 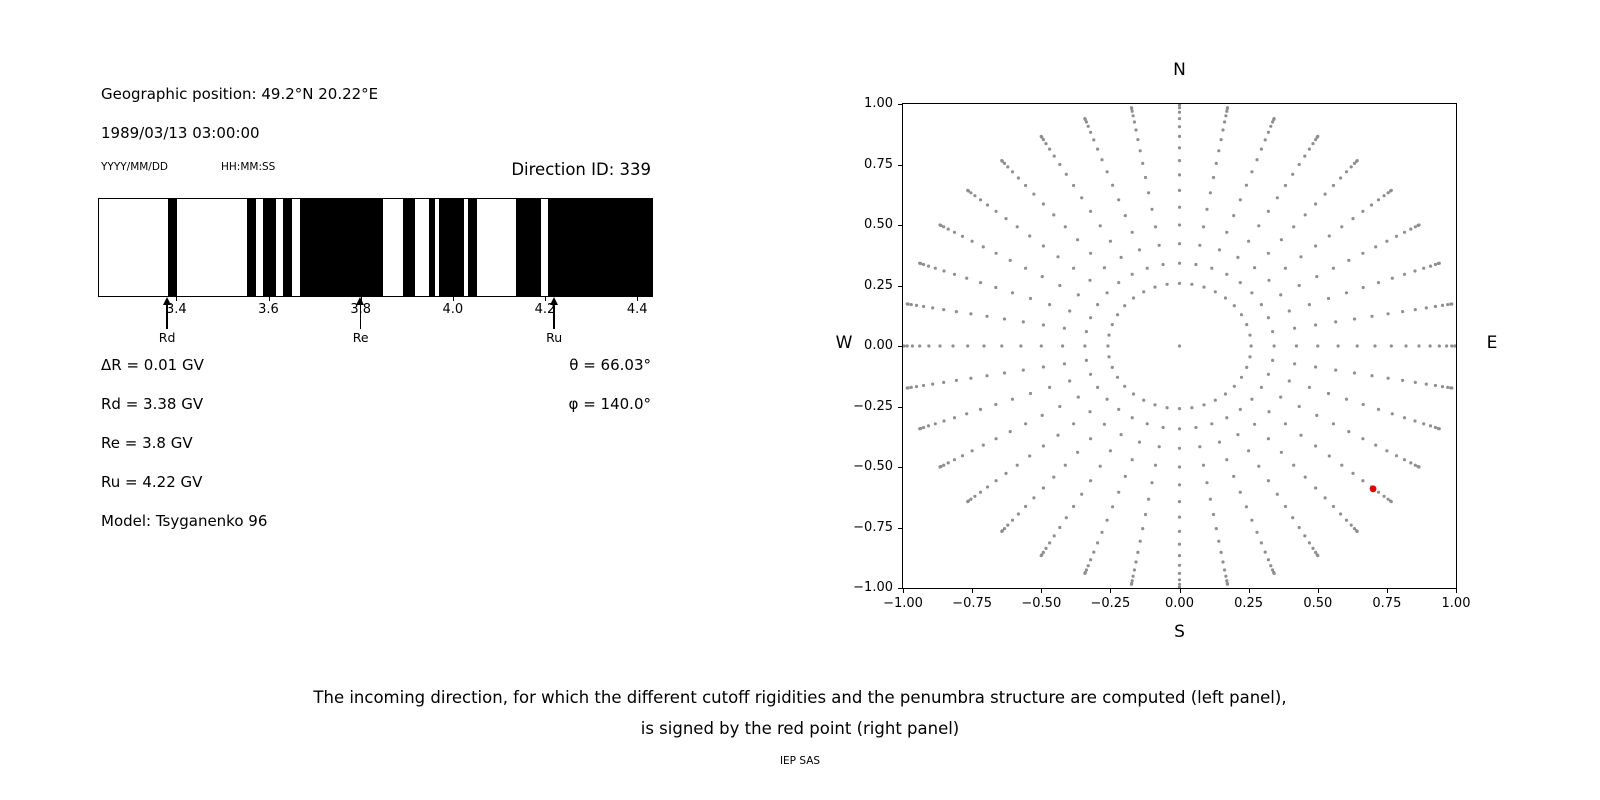 What do you see at coordinates (903, 603) in the screenshot?
I see `x-axis-tick-label: −1.00` at bounding box center [903, 603].